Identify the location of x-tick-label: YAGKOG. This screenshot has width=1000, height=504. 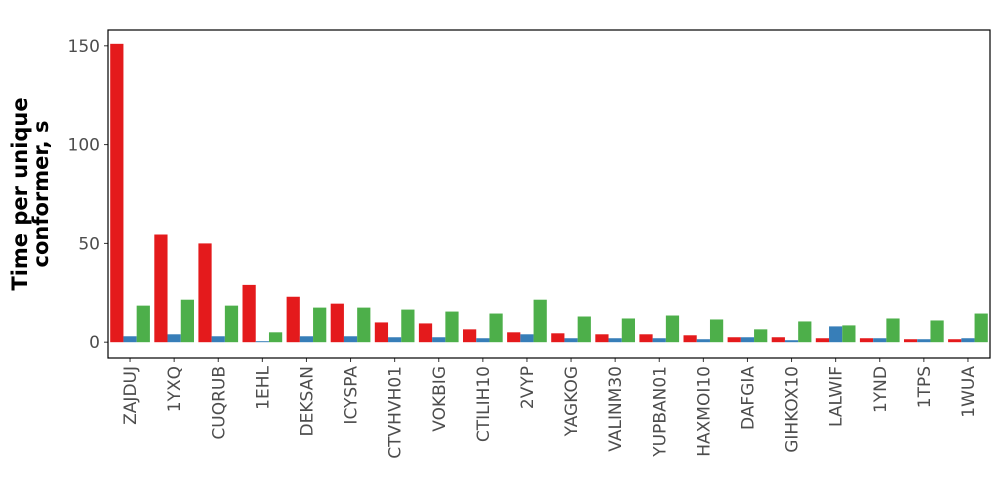
(572, 401).